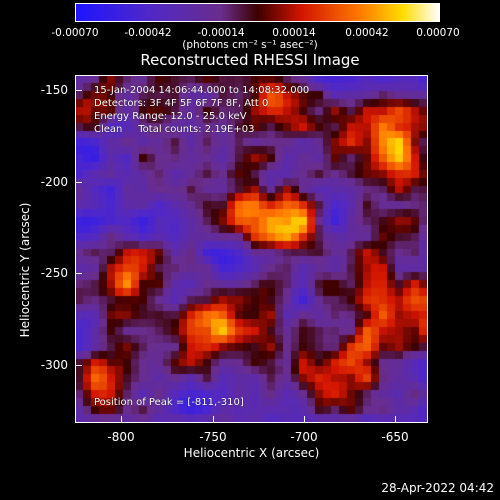 The width and height of the screenshot is (500, 500). What do you see at coordinates (251, 453) in the screenshot?
I see `x-axis-label: Heliocentric X (arcsec)` at bounding box center [251, 453].